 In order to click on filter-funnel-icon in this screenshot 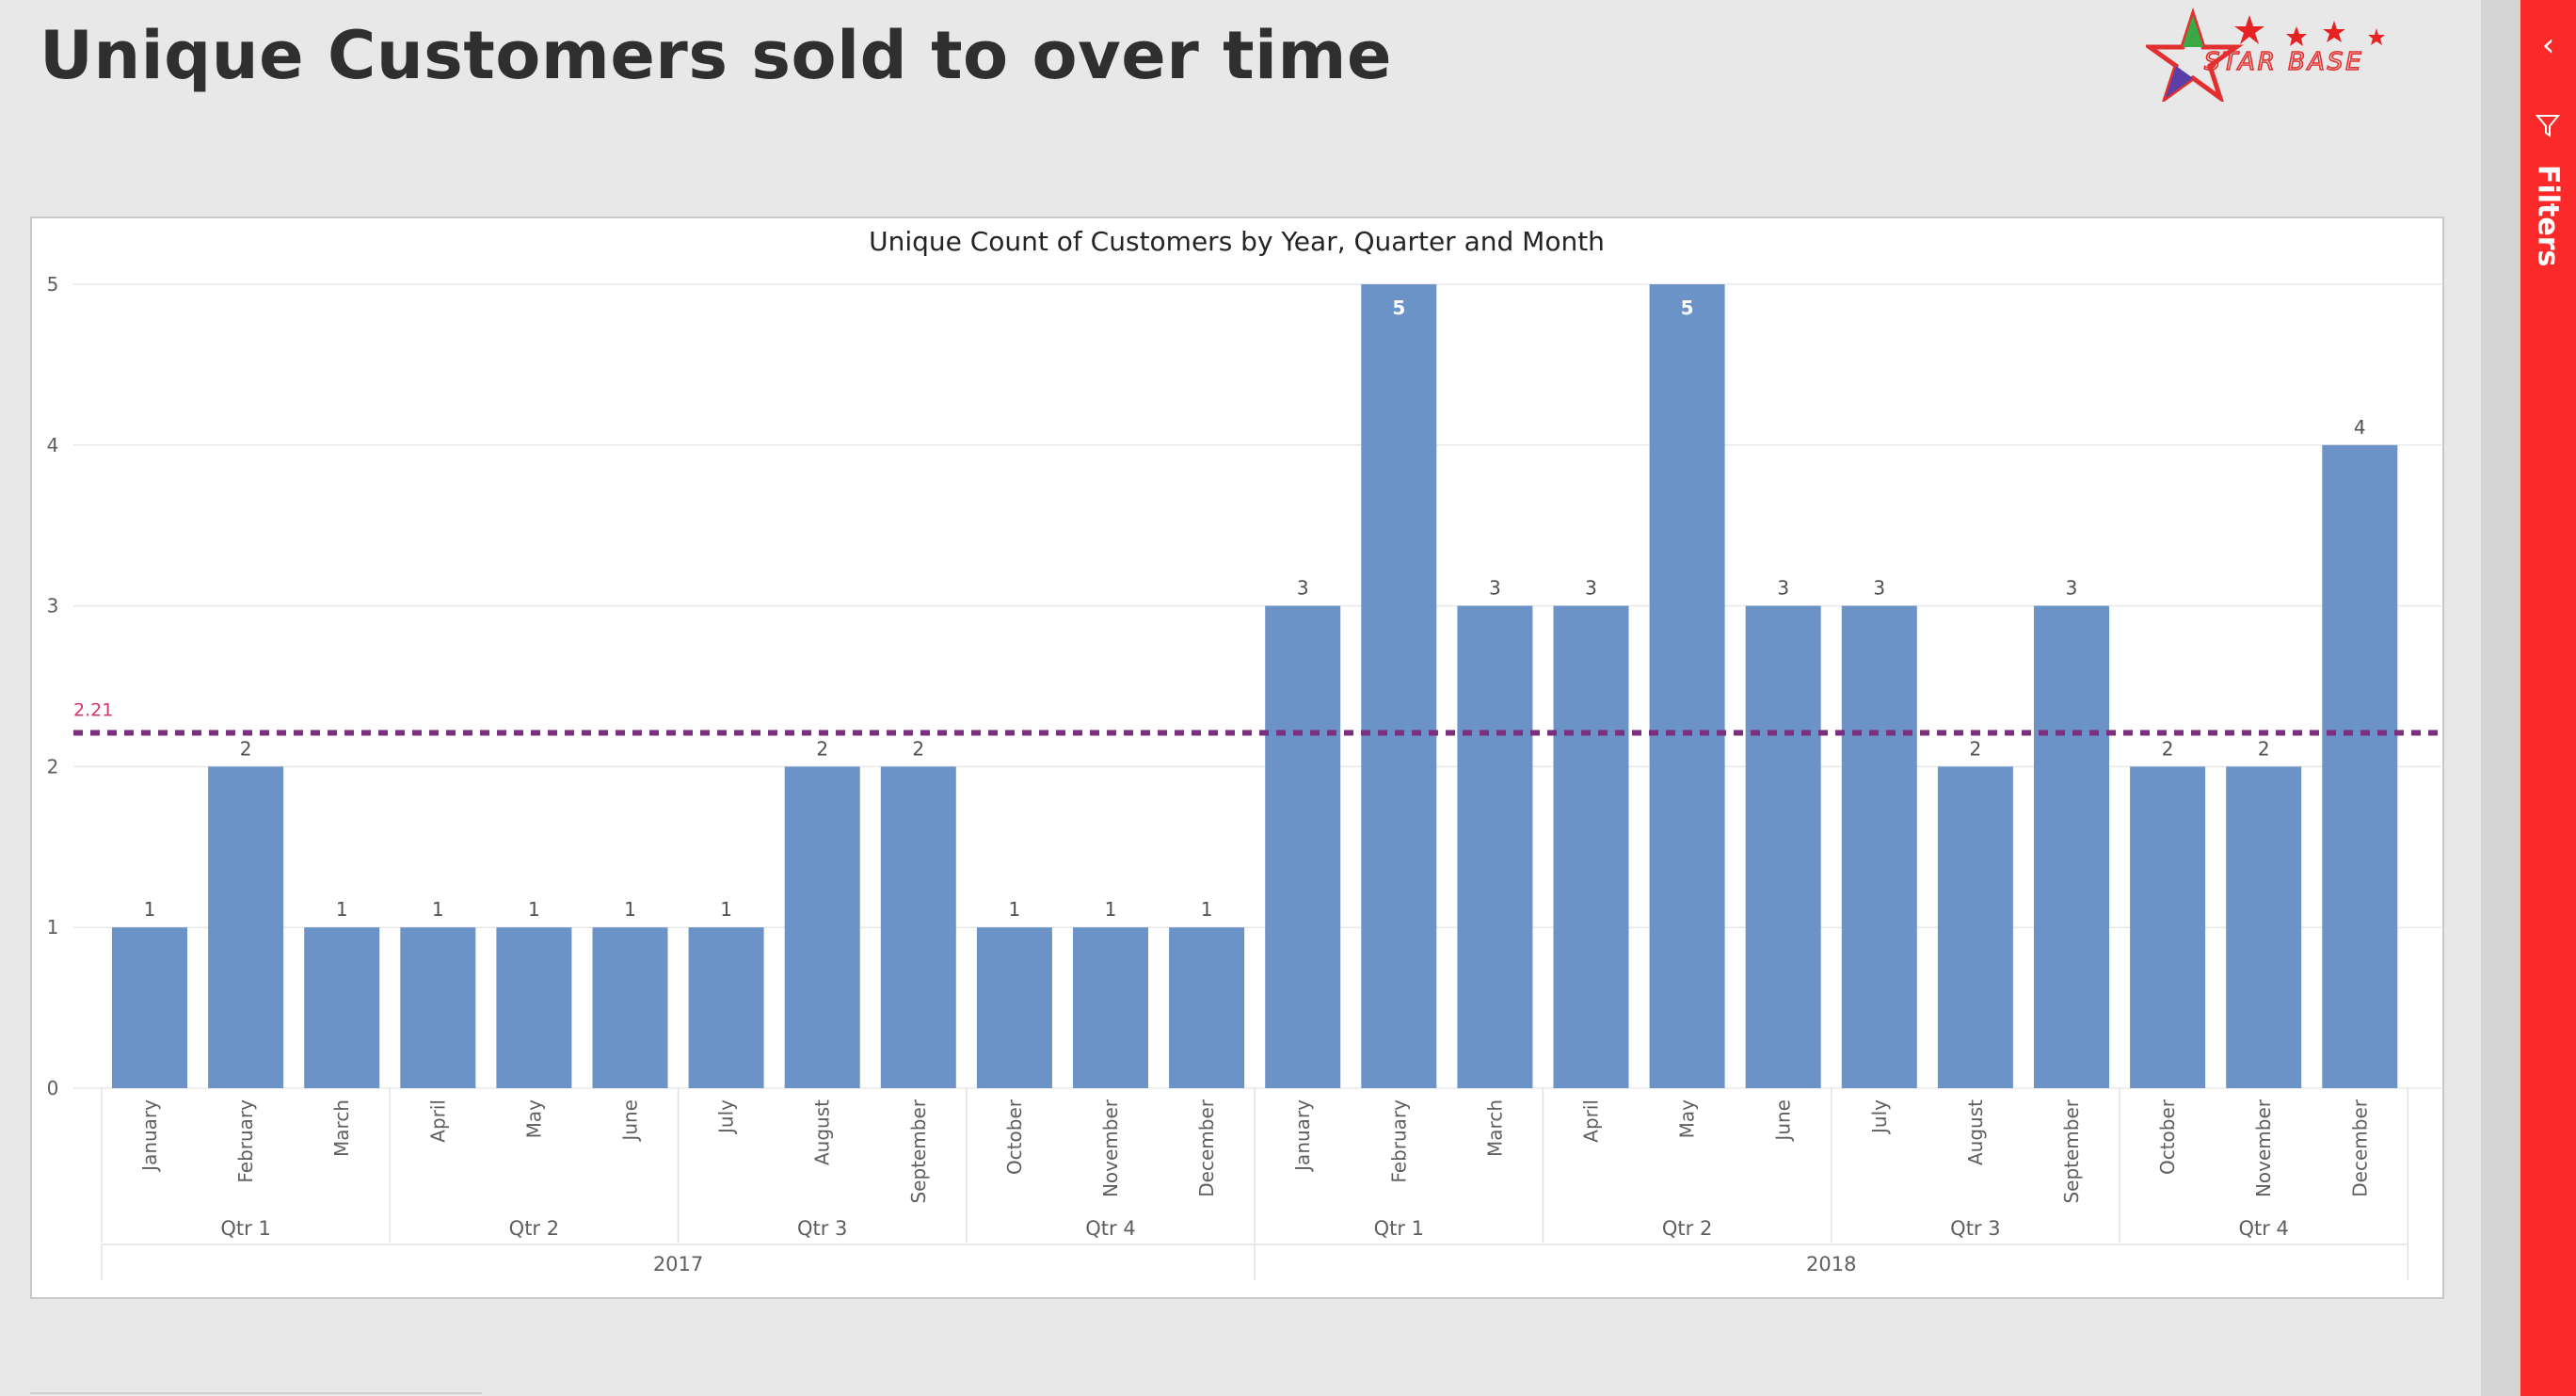, I will do `click(2548, 125)`.